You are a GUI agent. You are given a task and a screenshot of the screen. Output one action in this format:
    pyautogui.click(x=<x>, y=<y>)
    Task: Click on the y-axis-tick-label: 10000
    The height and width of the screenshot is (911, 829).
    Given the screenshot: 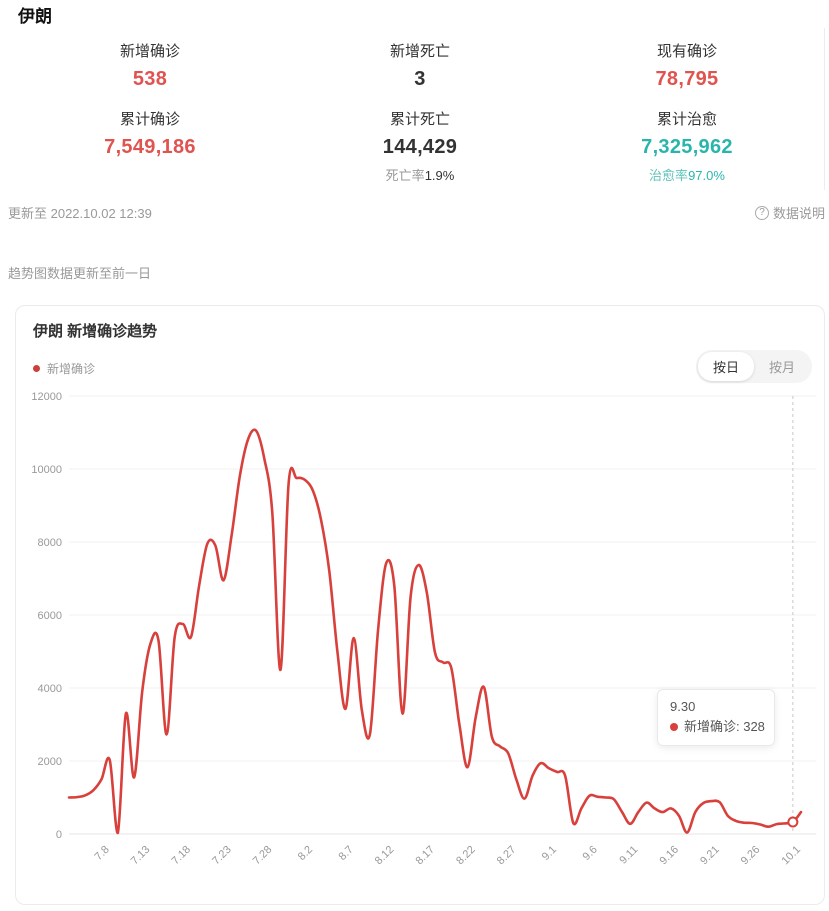 What is the action you would take?
    pyautogui.click(x=46, y=470)
    